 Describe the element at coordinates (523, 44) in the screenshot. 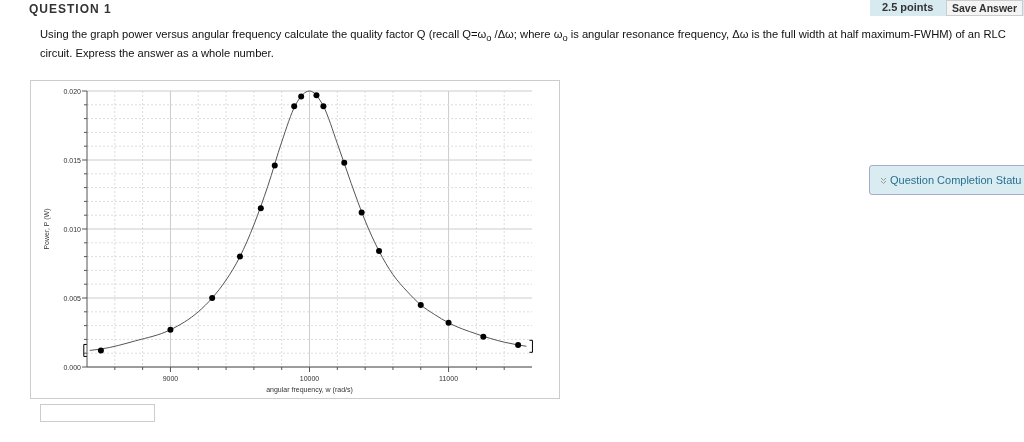

I see `chart-title: Using the graph power versus angular frequency calculate the quality factor Q (recall Q=ω$_{o}$ /Δω; where ω$_{o}$ is angular resonance frequency, Δω is the full width at half maximum-FWHM) of an RLC circuit. Express the answer as a whole number.` at that location.